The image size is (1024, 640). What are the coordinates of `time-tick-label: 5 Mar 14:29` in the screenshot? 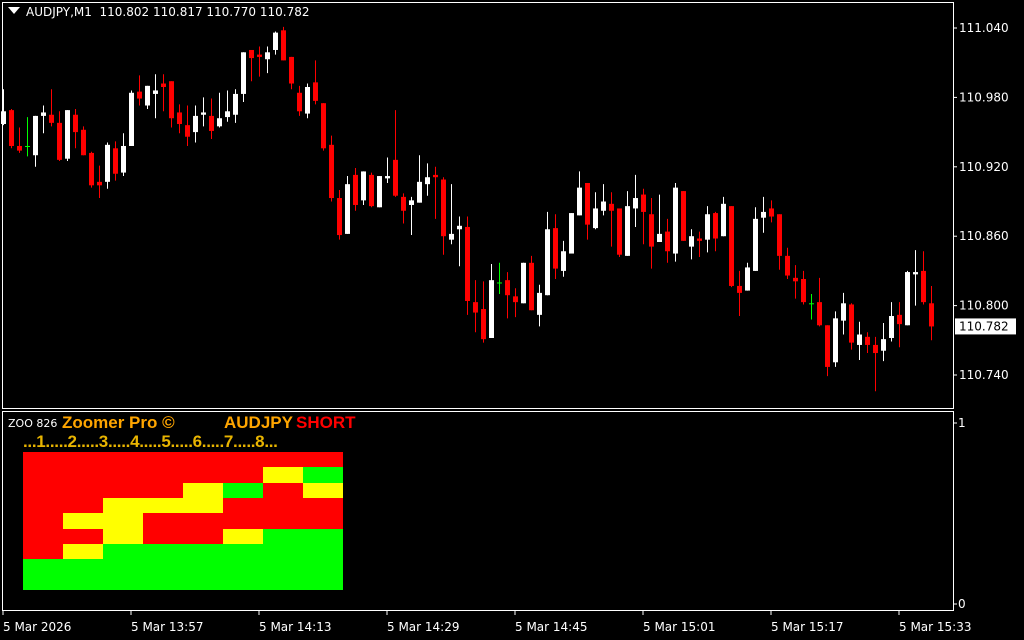 It's located at (423, 627).